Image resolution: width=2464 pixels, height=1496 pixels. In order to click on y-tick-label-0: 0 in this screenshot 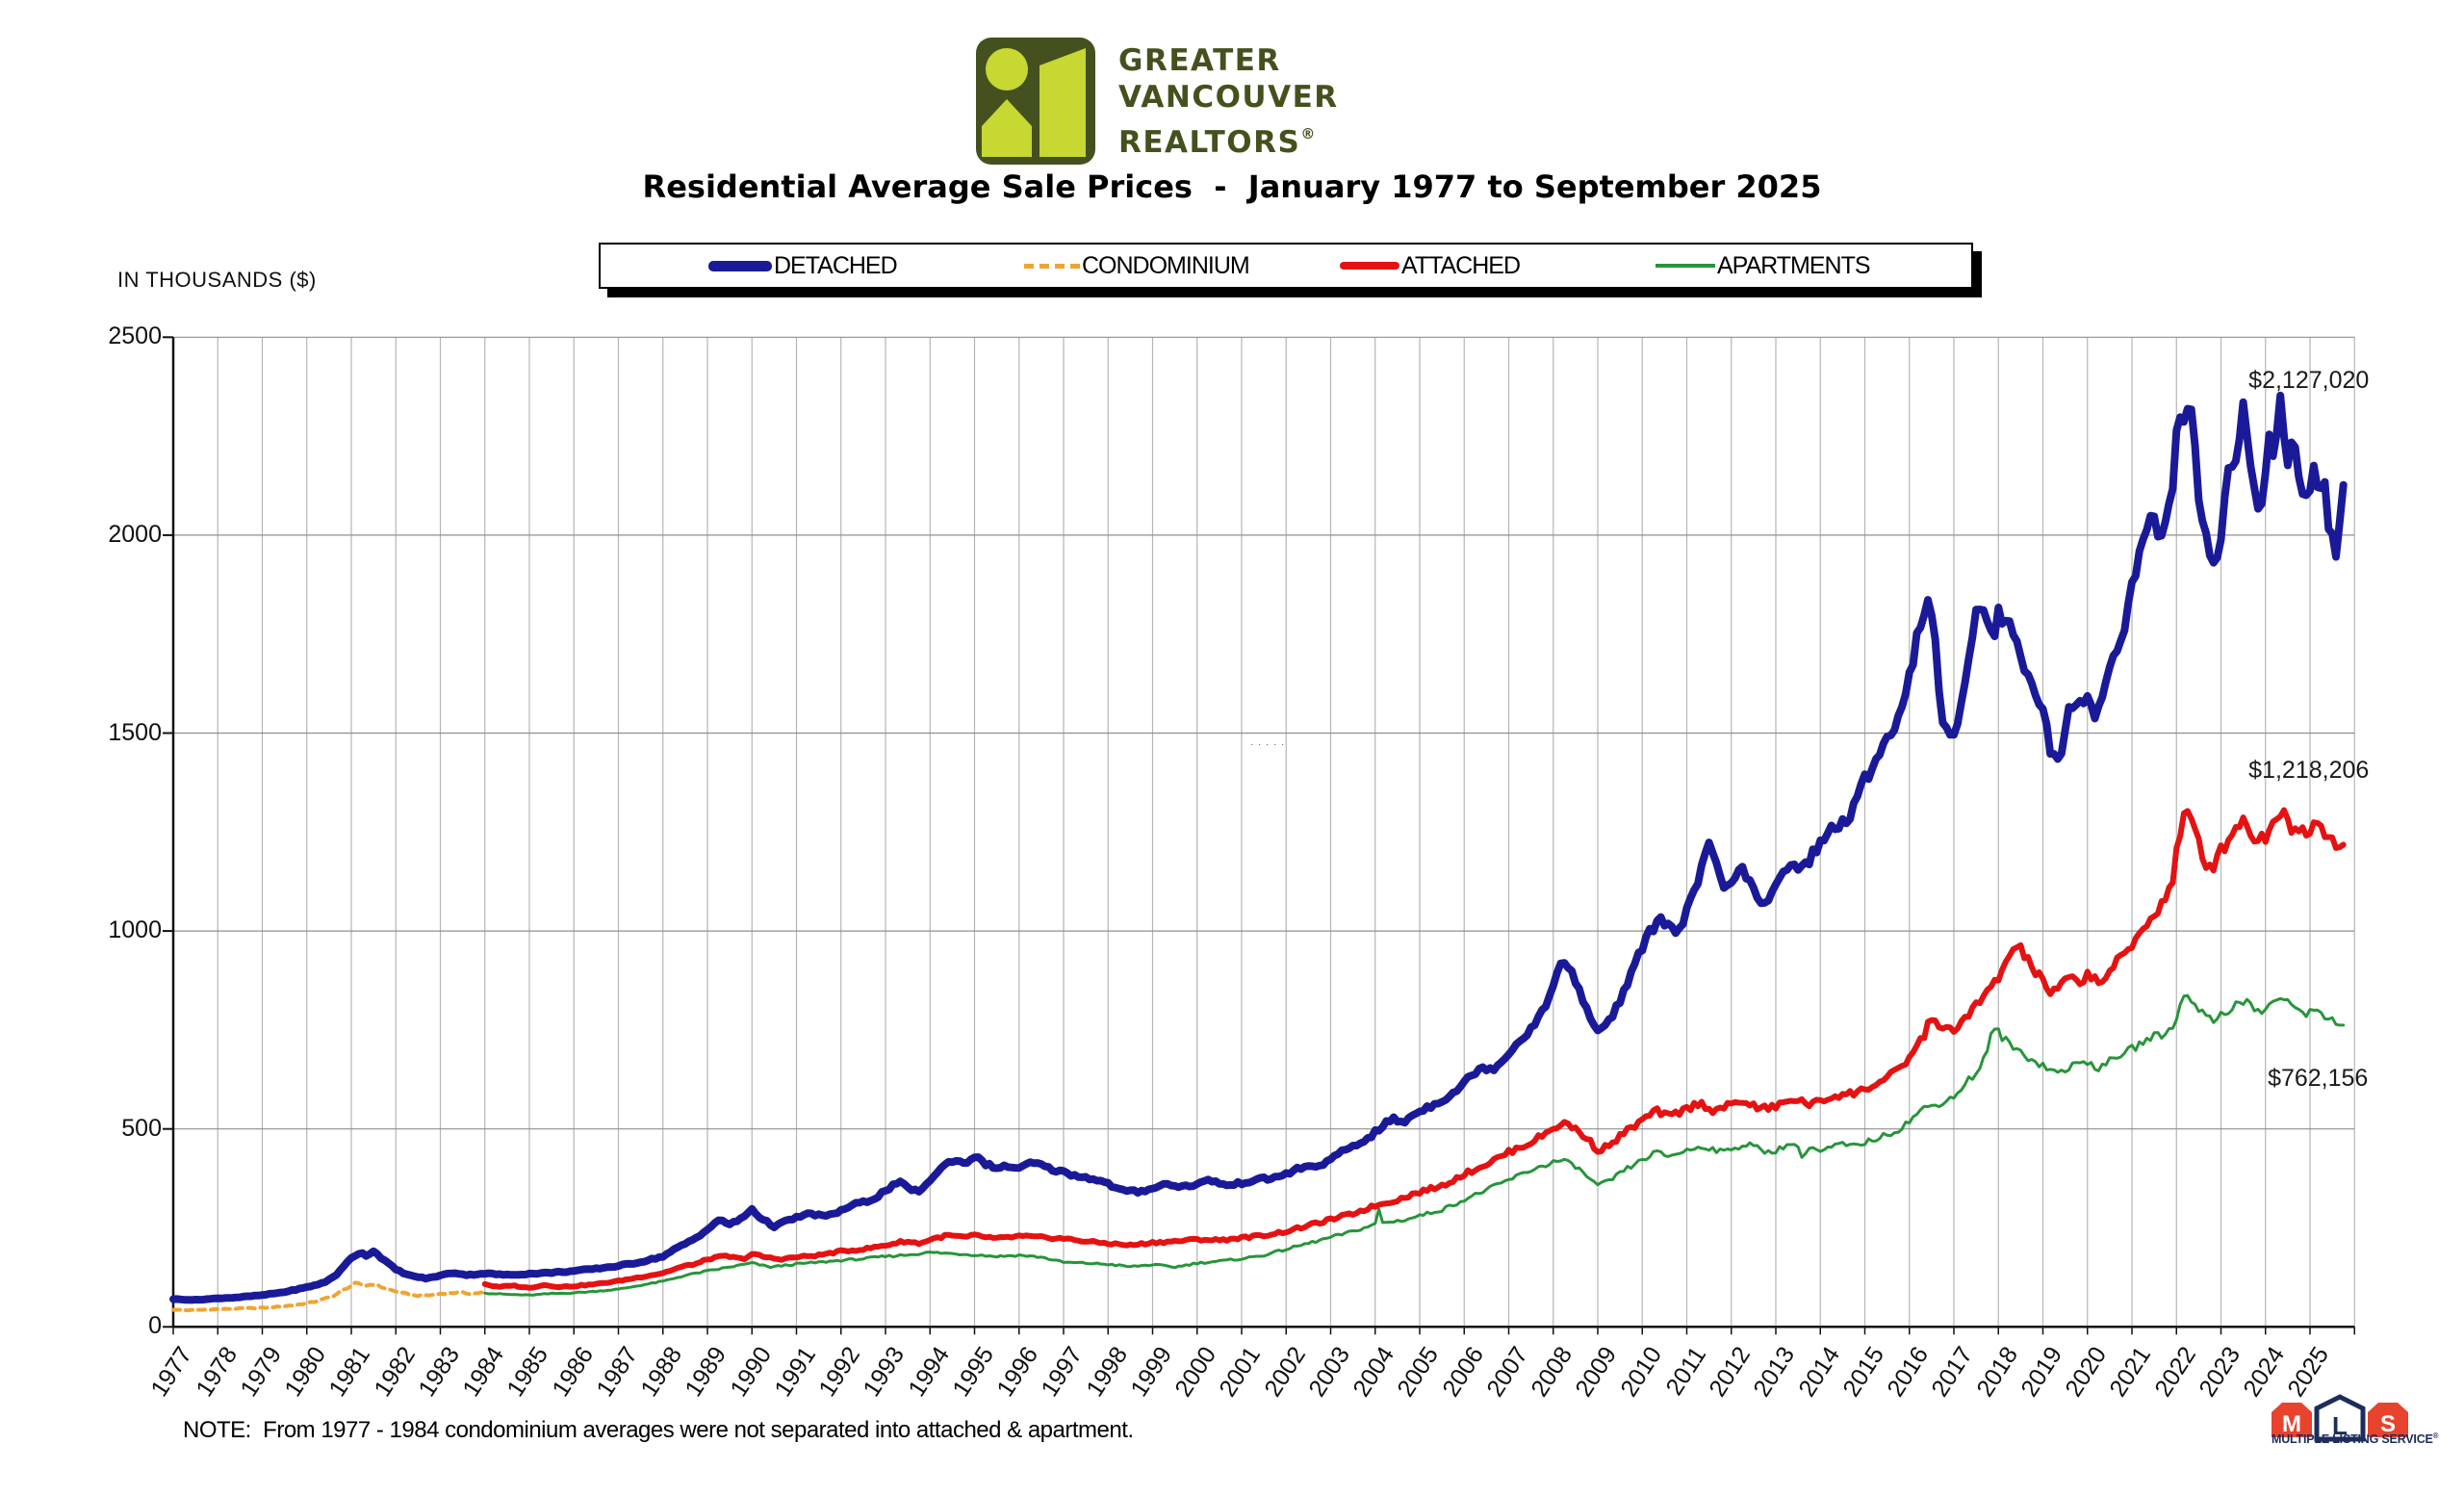, I will do `click(155, 1326)`.